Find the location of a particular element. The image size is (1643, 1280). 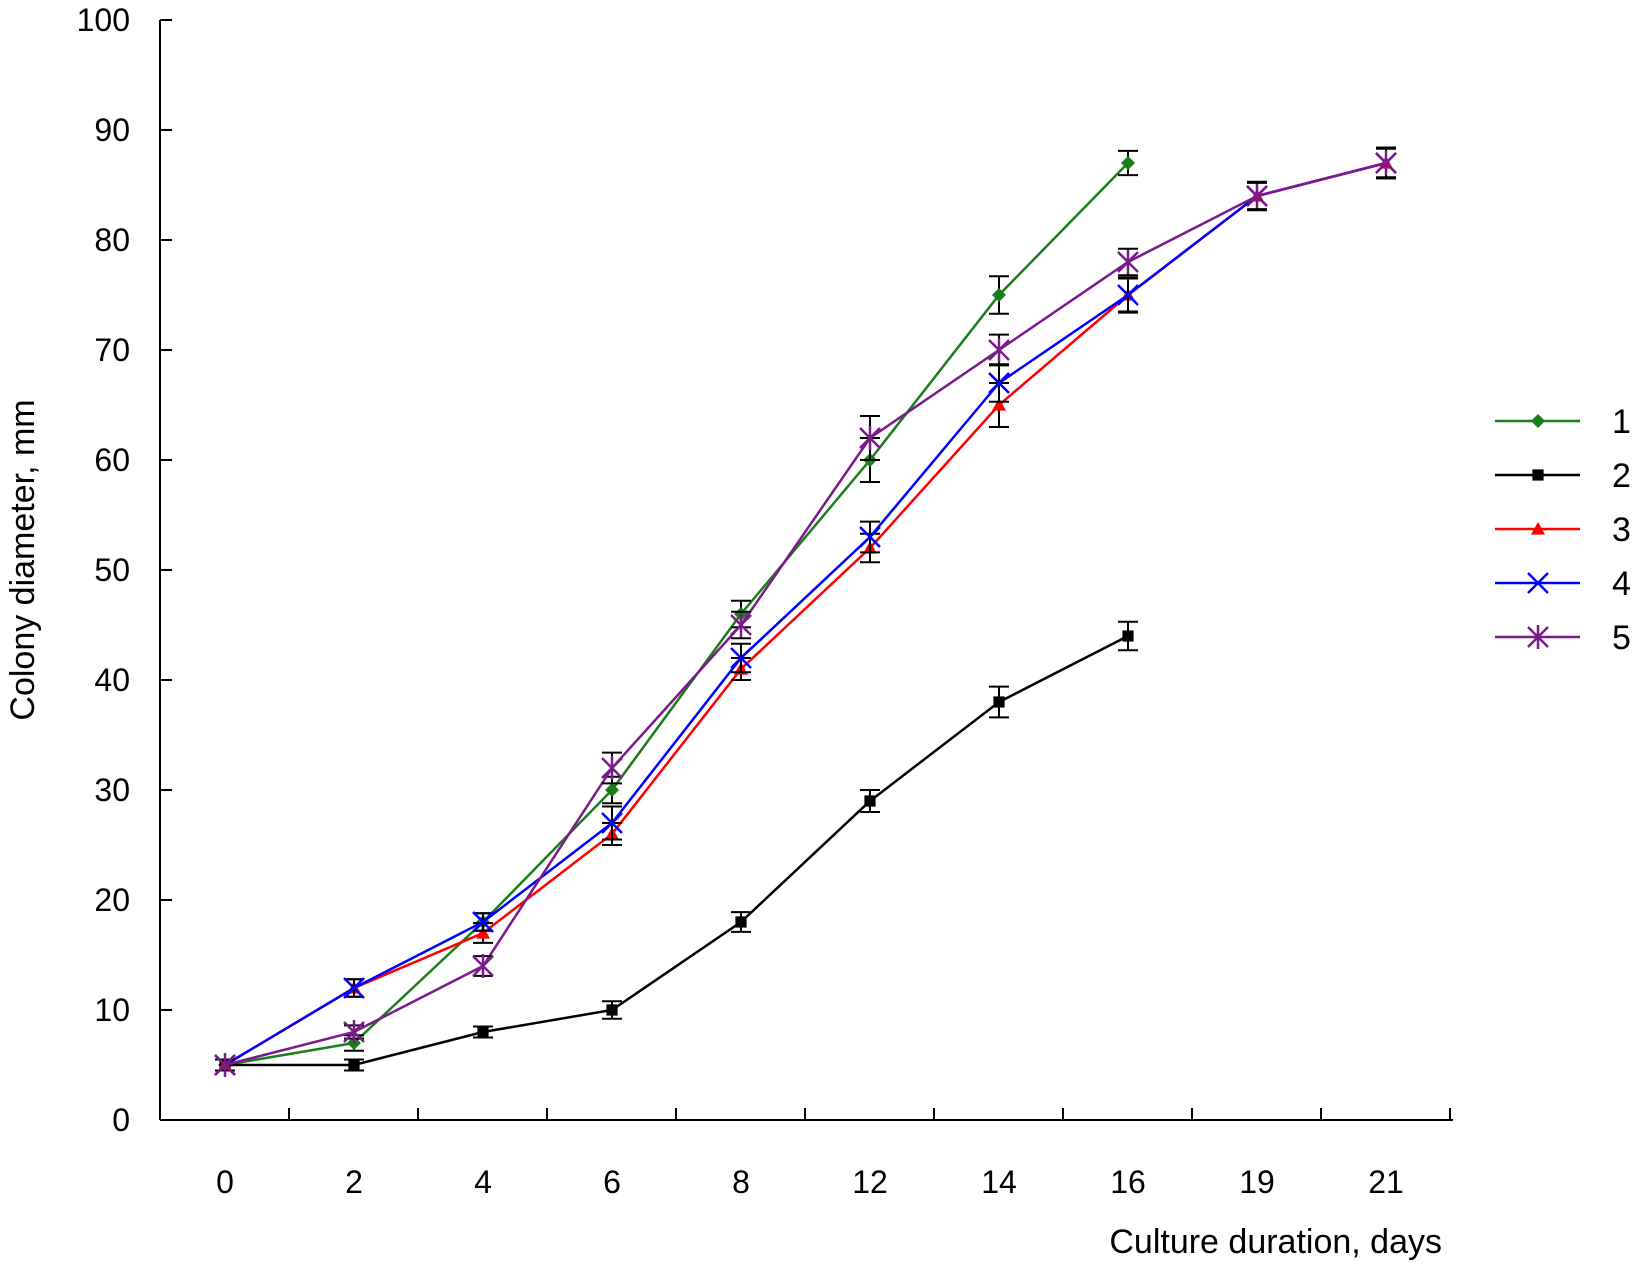

legend-item-4: 4 is located at coordinates (1563, 584).